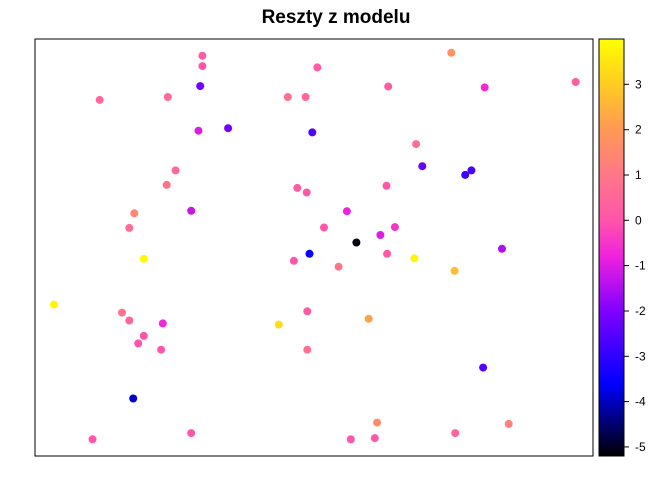 This screenshot has width=672, height=480. Describe the element at coordinates (640, 266) in the screenshot. I see `color-scale-tick-label: -1` at that location.